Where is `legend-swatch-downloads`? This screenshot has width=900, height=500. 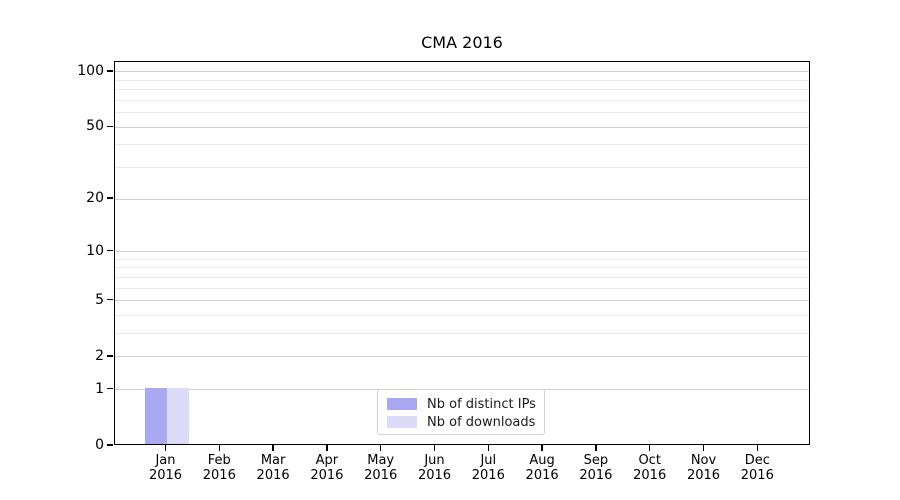
legend-swatch-downloads is located at coordinates (402, 422).